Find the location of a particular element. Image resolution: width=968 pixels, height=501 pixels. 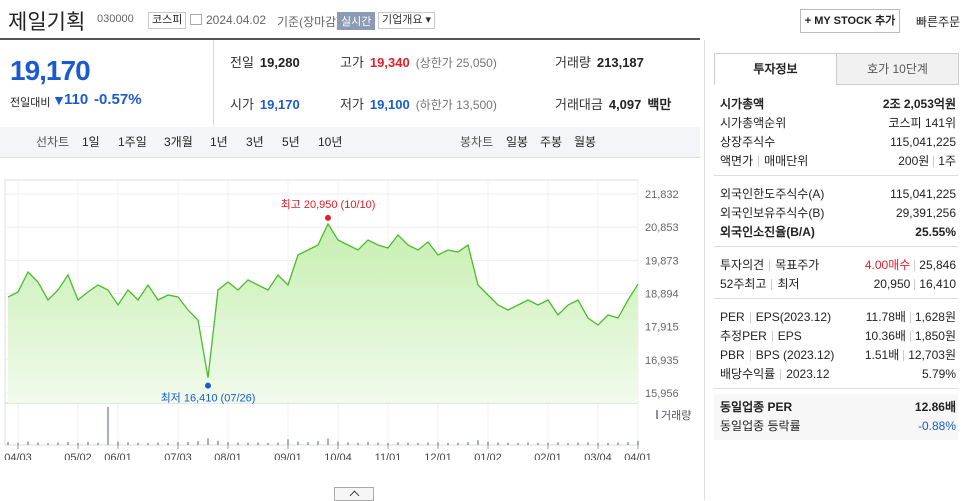

x-tick-label: 02/01 is located at coordinates (548, 456).